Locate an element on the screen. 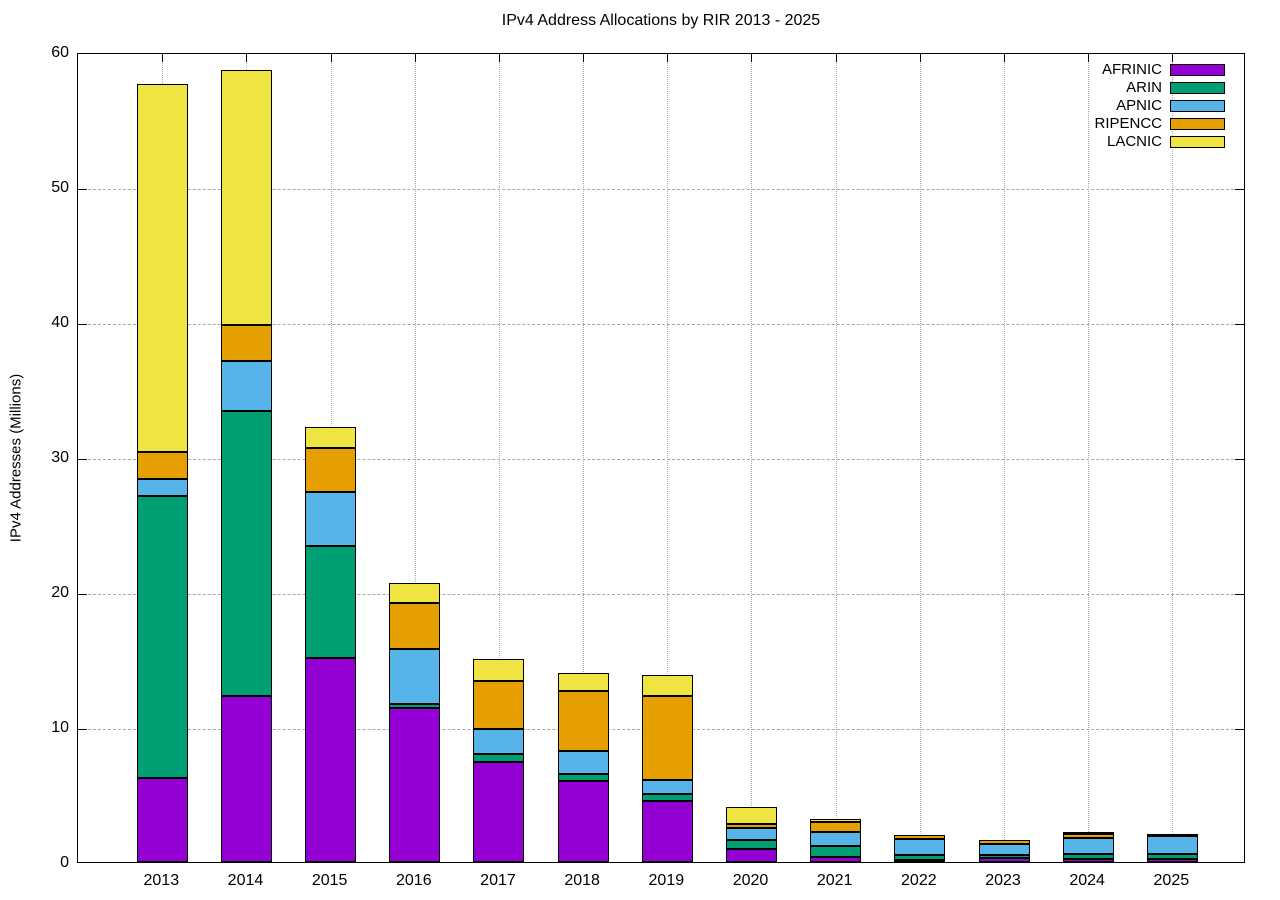 The height and width of the screenshot is (900, 1280). bar-2019-lacnic is located at coordinates (667, 685).